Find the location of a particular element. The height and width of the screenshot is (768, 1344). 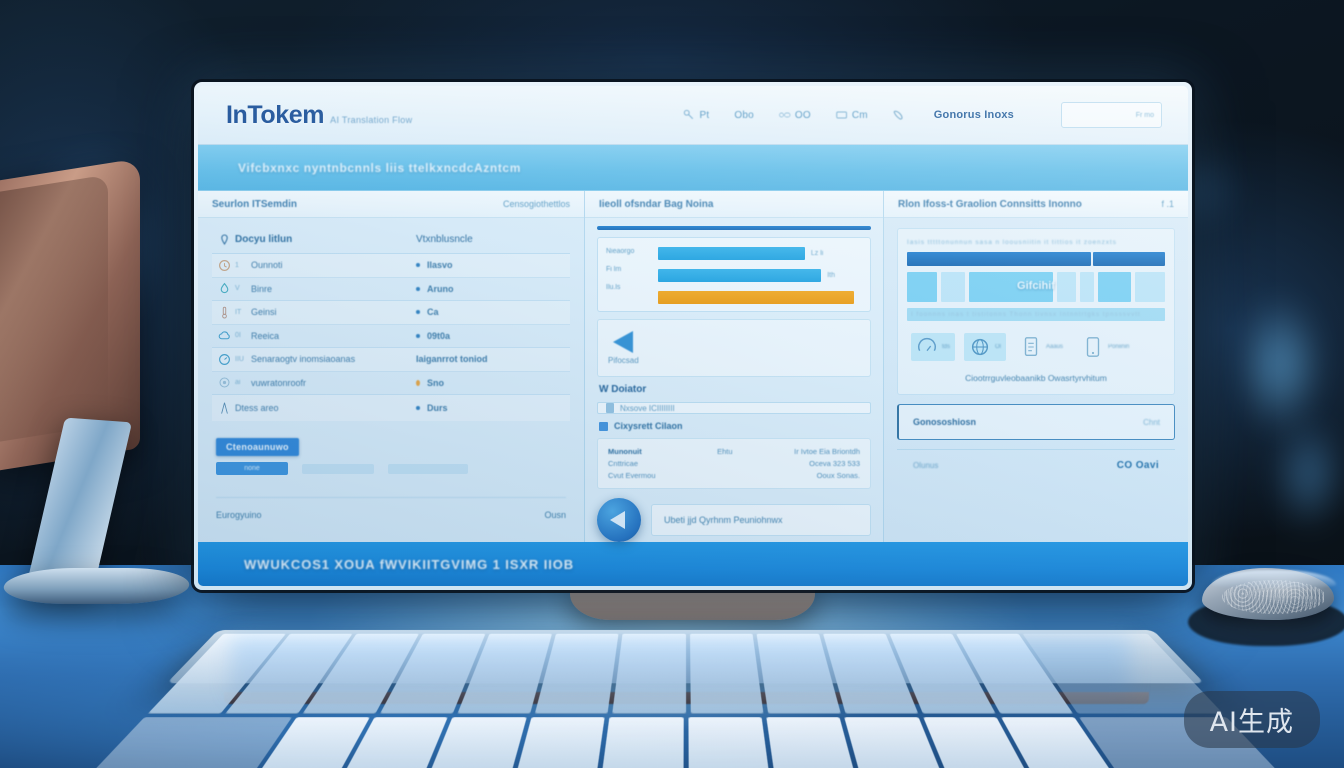

clock-icon is located at coordinates (224, 265).